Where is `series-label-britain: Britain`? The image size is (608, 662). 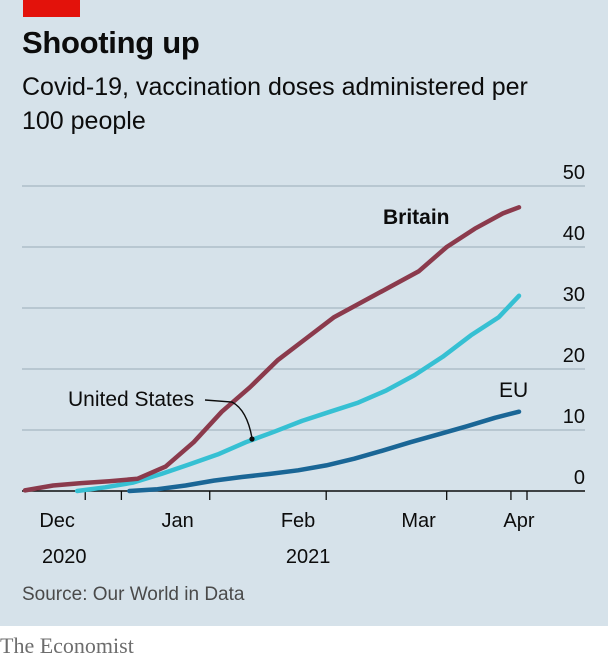 series-label-britain: Britain is located at coordinates (416, 217).